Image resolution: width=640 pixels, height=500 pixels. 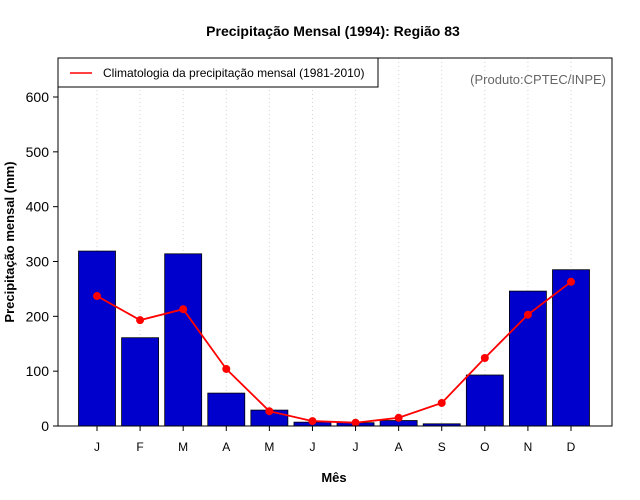 I want to click on chart-title: Precipitação Mensal (1994): Região 83, so click(x=333, y=31).